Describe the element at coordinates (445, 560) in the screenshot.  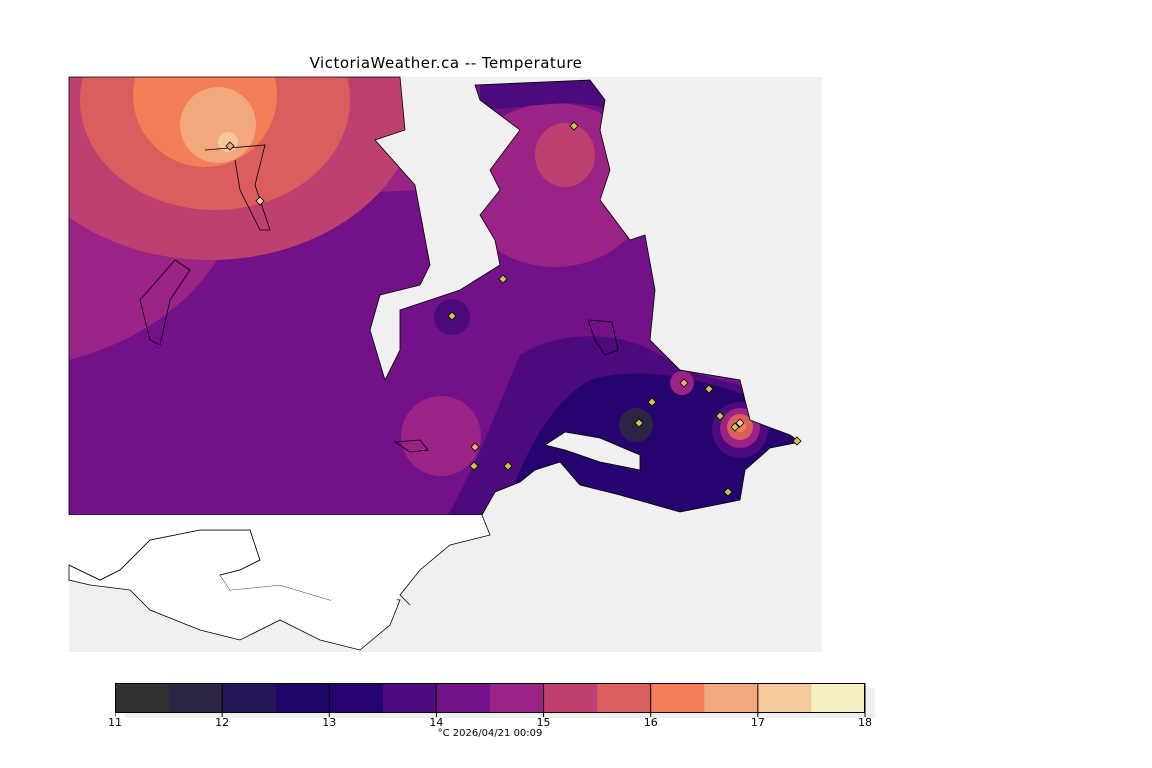
I see `coastline-south-east` at that location.